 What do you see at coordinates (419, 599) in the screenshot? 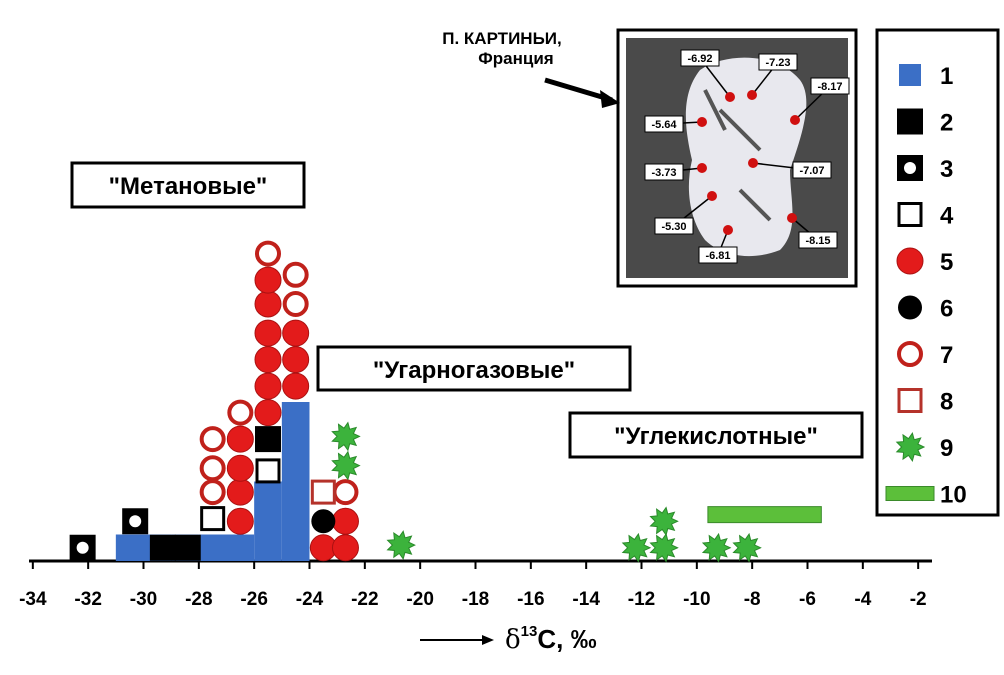
I see `x-tick-label: -20` at bounding box center [419, 599].